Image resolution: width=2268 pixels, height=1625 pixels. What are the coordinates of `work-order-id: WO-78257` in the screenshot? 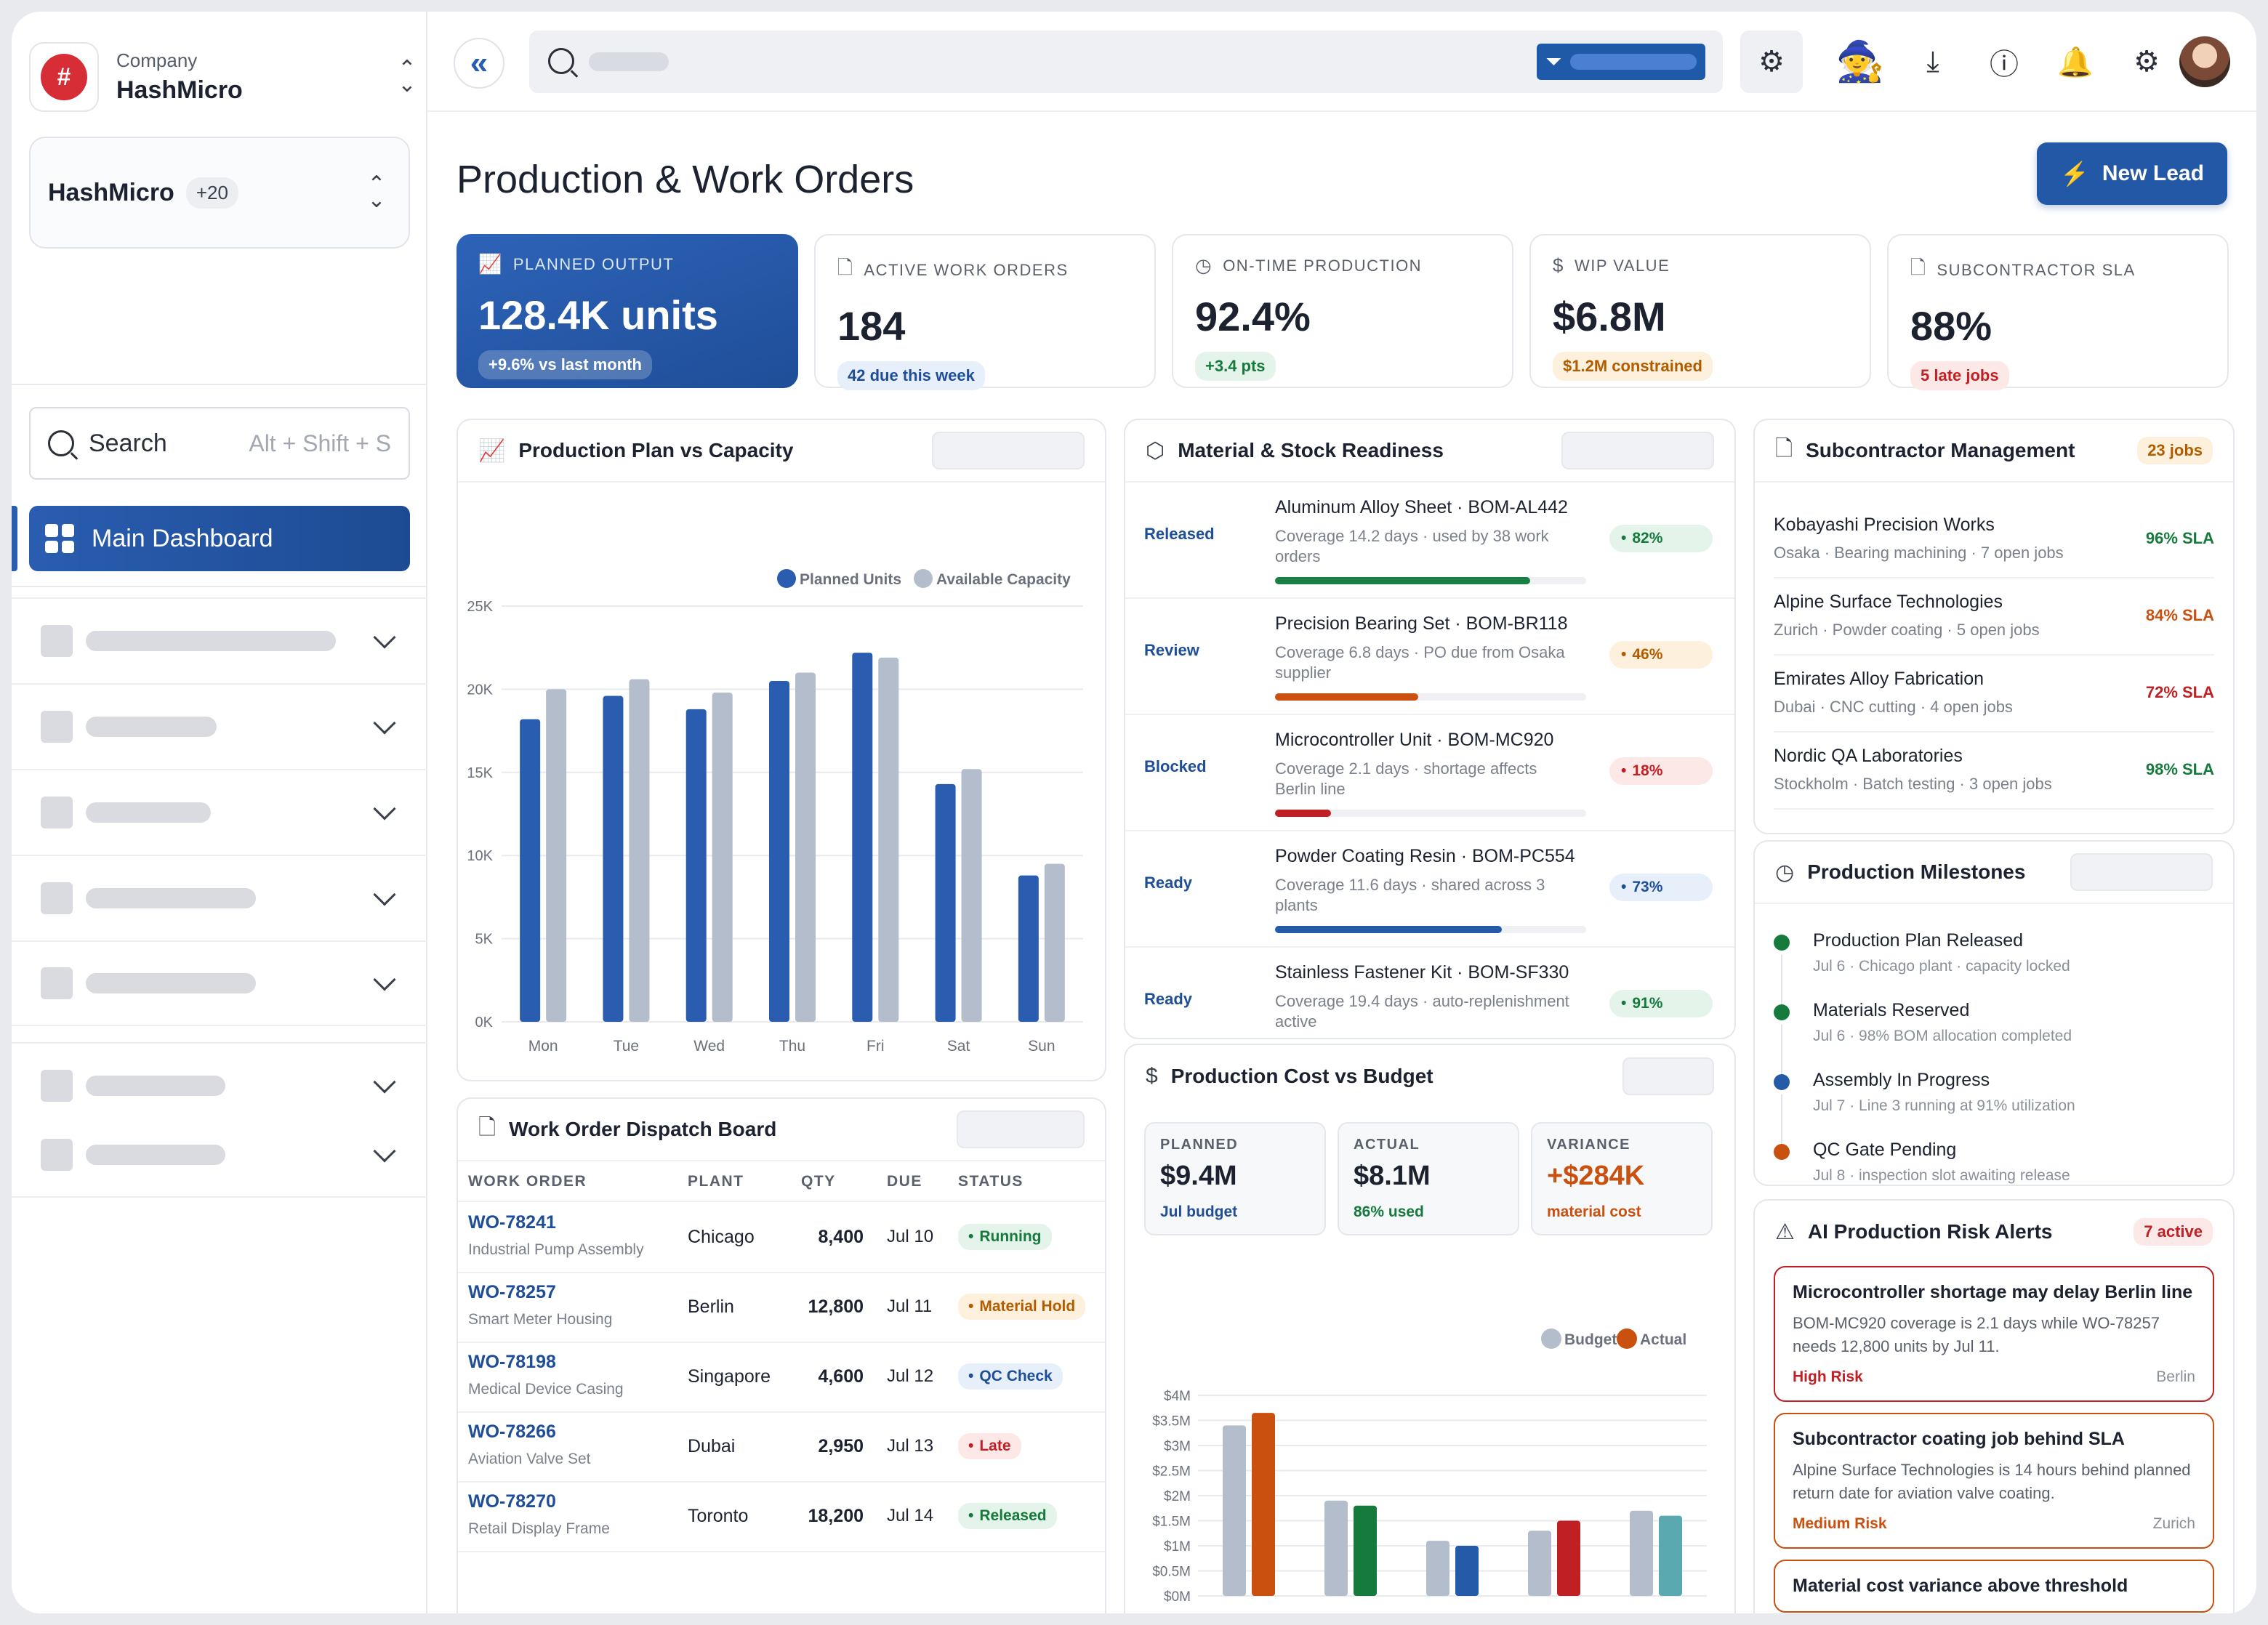 It's located at (512, 1292).